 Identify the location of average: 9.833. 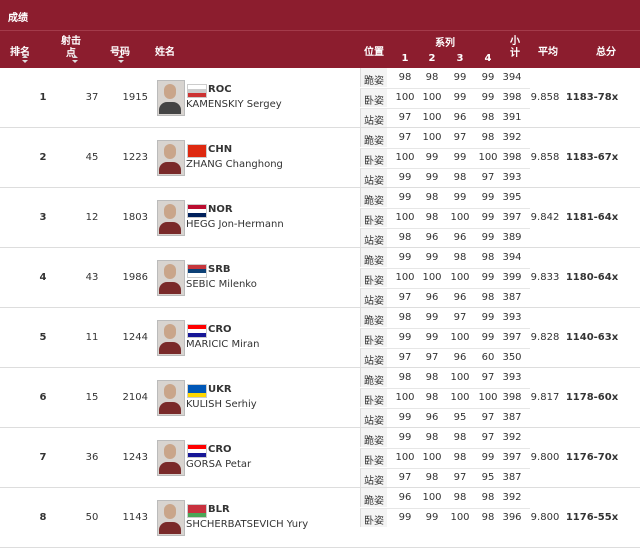
(545, 277).